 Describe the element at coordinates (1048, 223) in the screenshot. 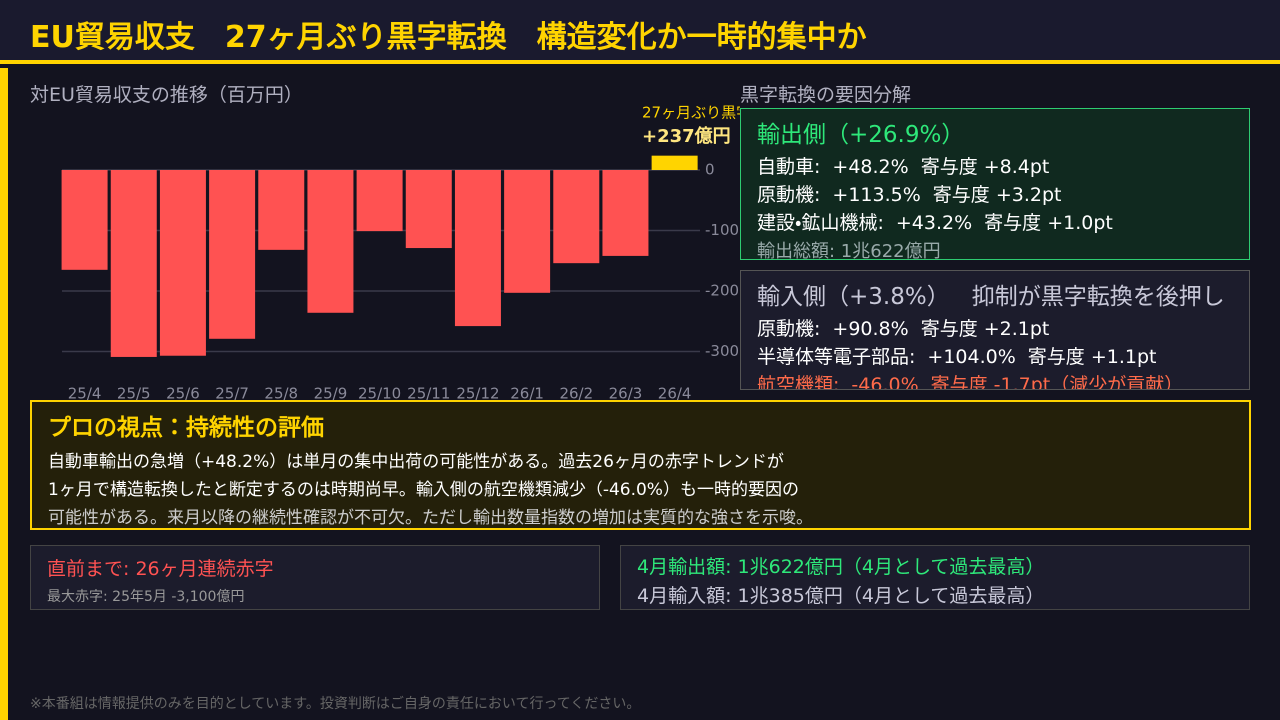

I see `factor-contribution: 寄与度 +1.0pt` at that location.